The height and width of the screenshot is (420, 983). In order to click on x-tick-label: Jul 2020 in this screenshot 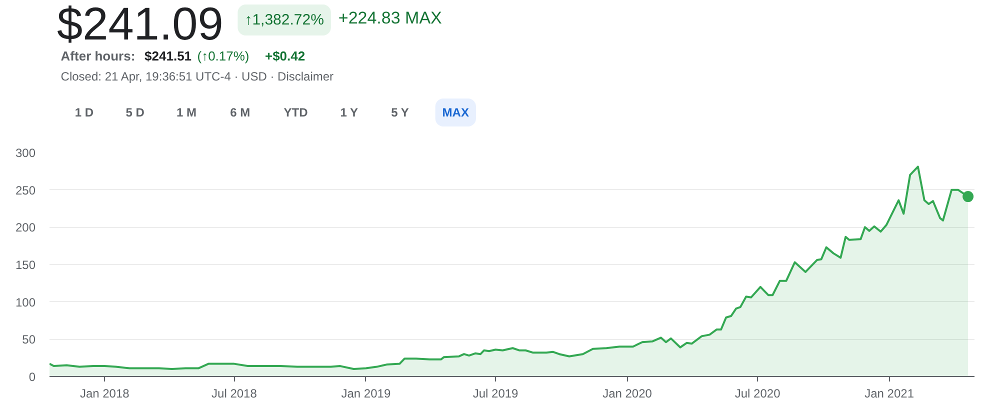, I will do `click(757, 393)`.